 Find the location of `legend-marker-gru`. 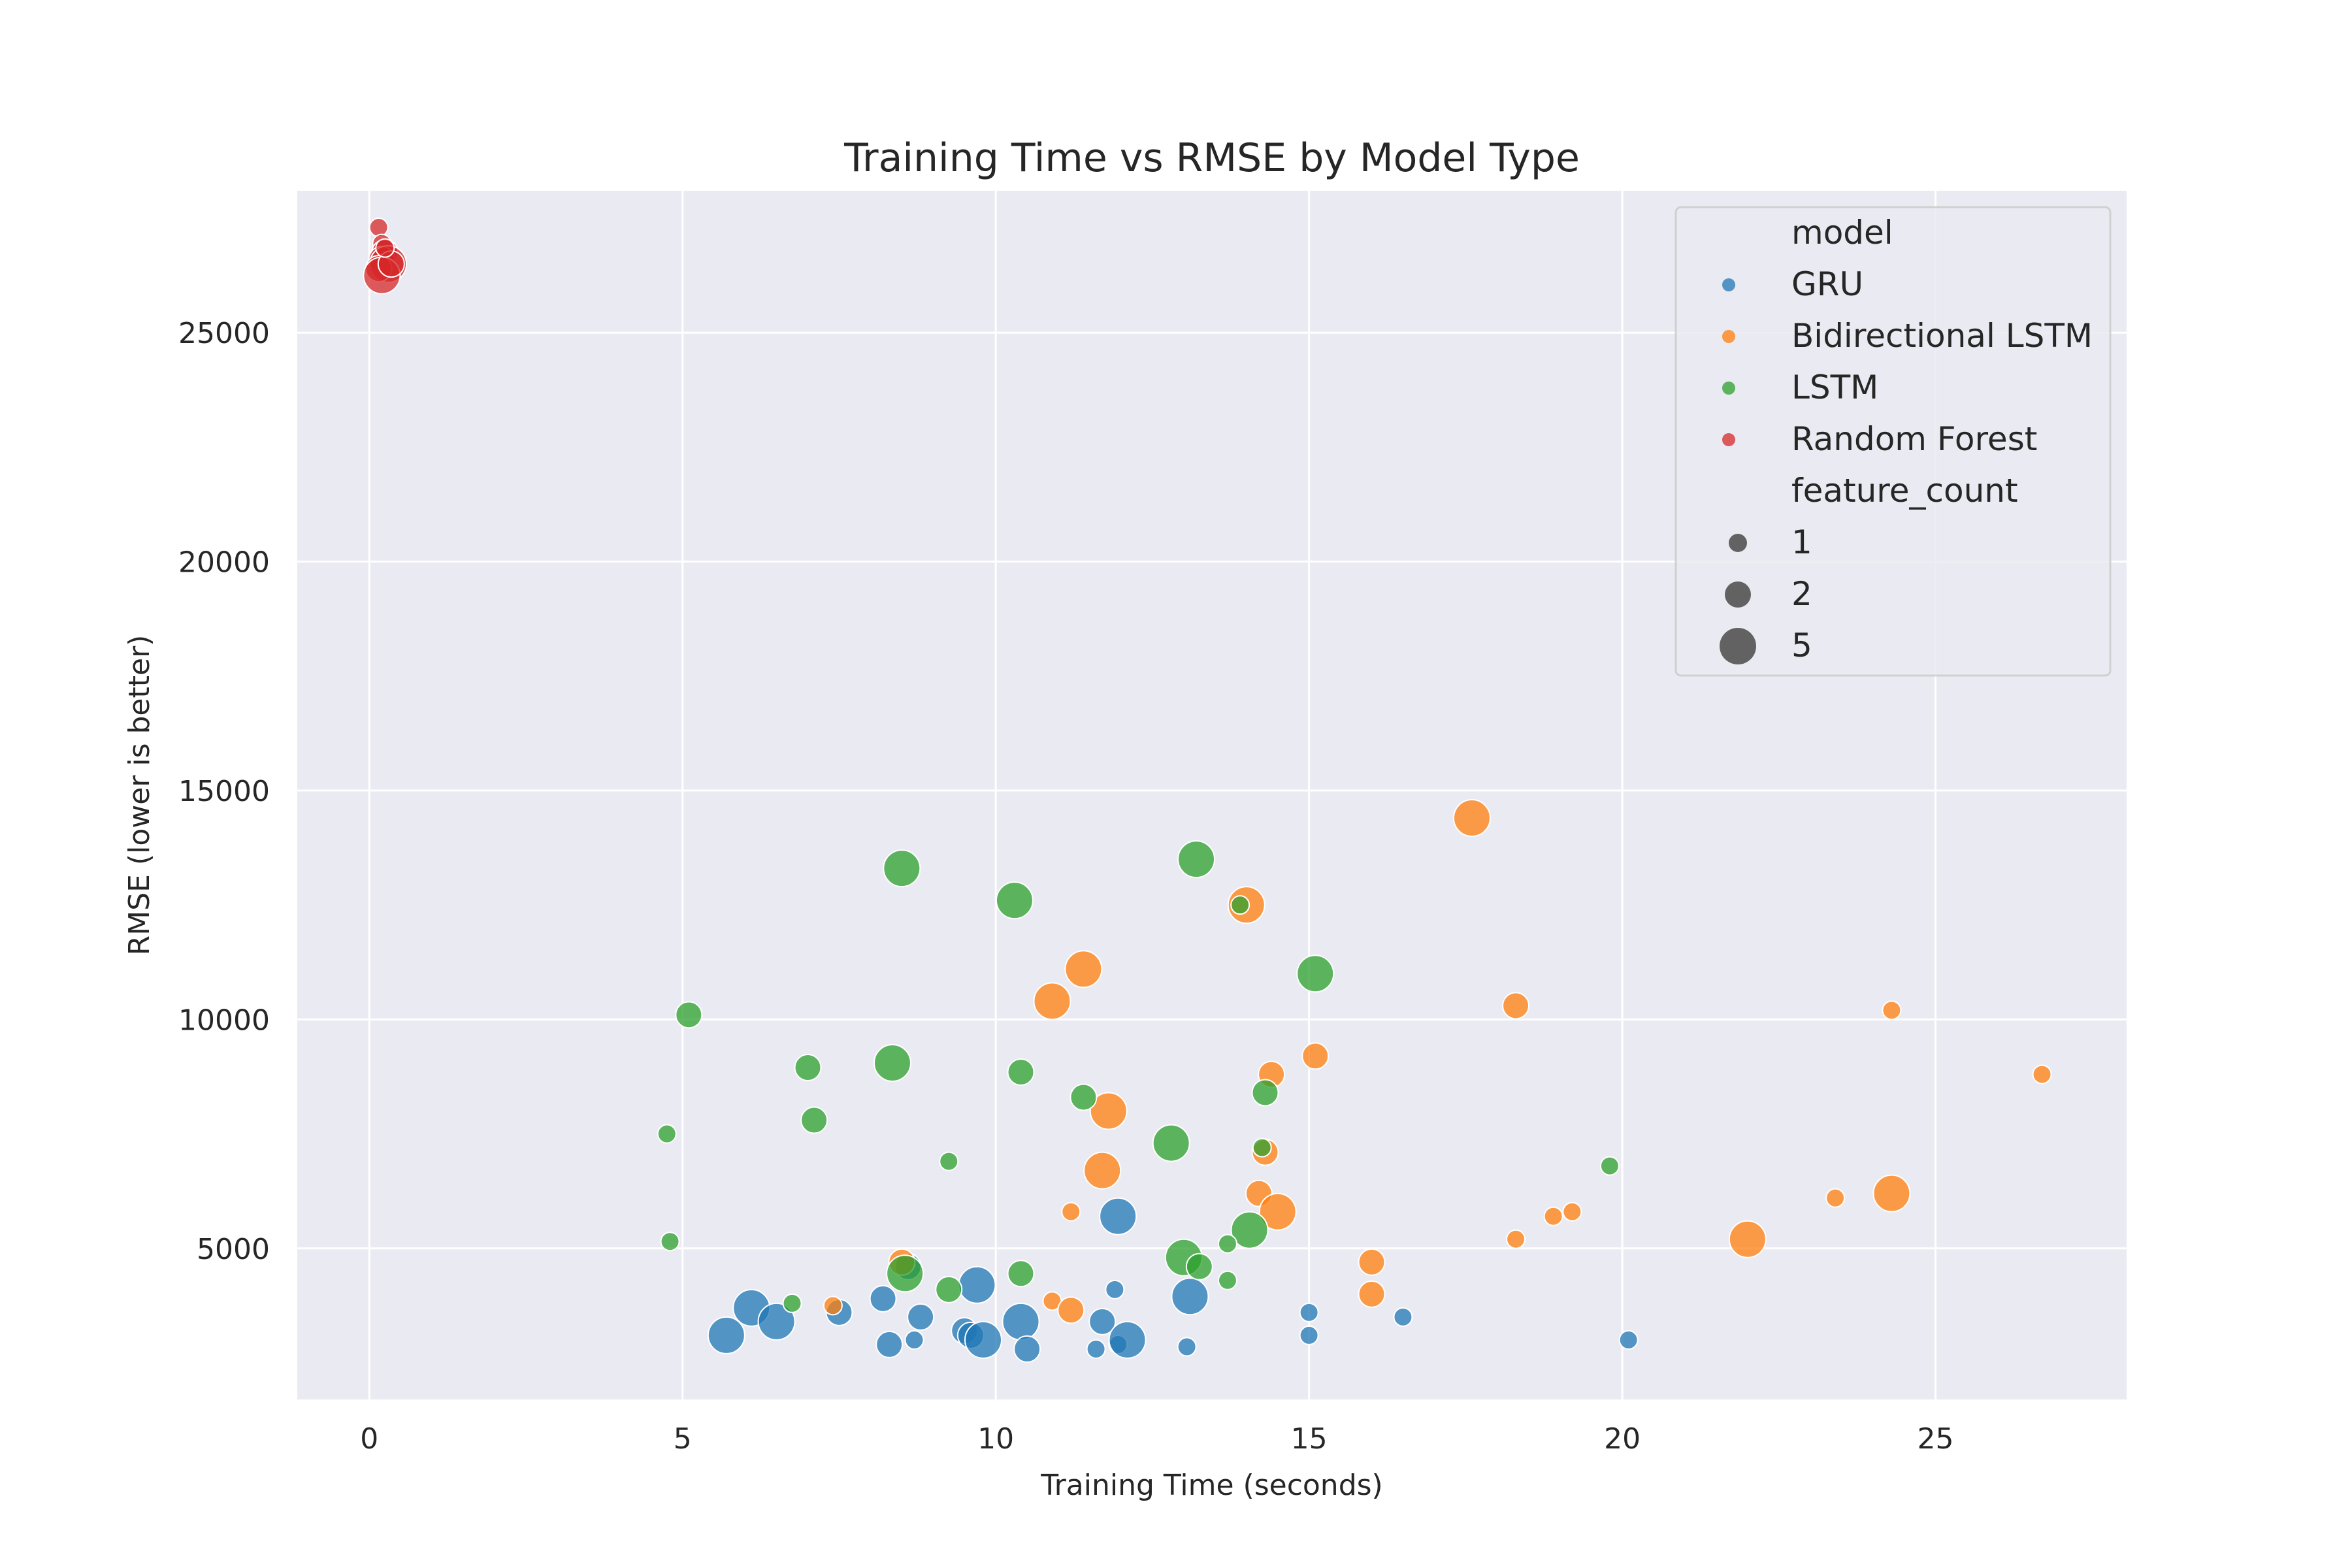

legend-marker-gru is located at coordinates (1728, 284).